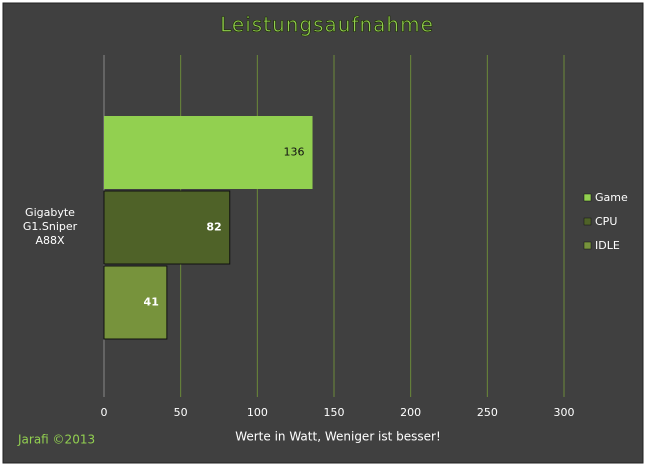  Describe the element at coordinates (50, 226) in the screenshot. I see `category-label: Gigabyte G1.Sniper A88X` at that location.